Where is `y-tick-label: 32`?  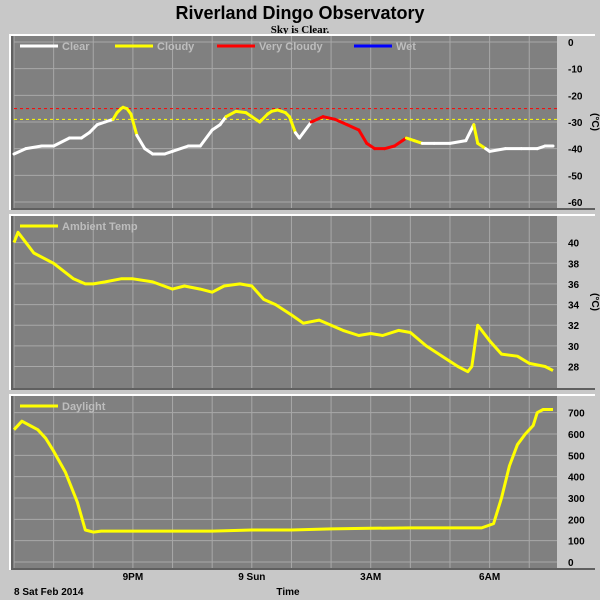 y-tick-label: 32 is located at coordinates (574, 326).